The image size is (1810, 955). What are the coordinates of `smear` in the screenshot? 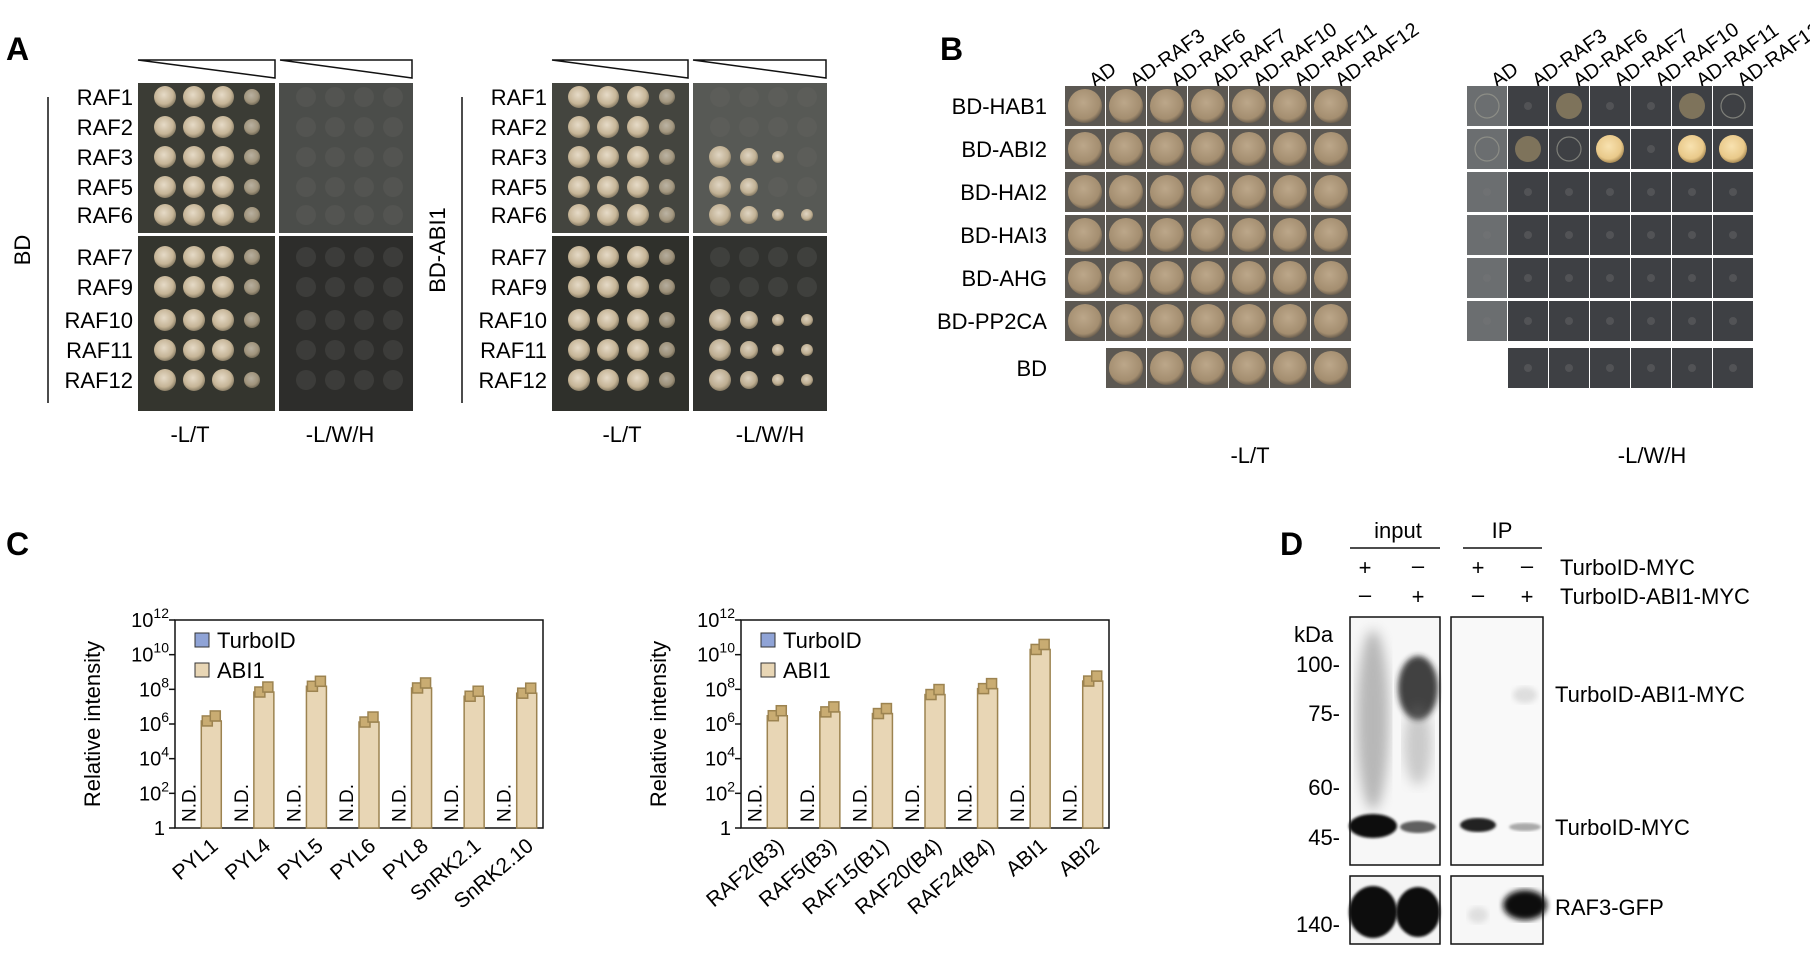 It's located at (1418, 745).